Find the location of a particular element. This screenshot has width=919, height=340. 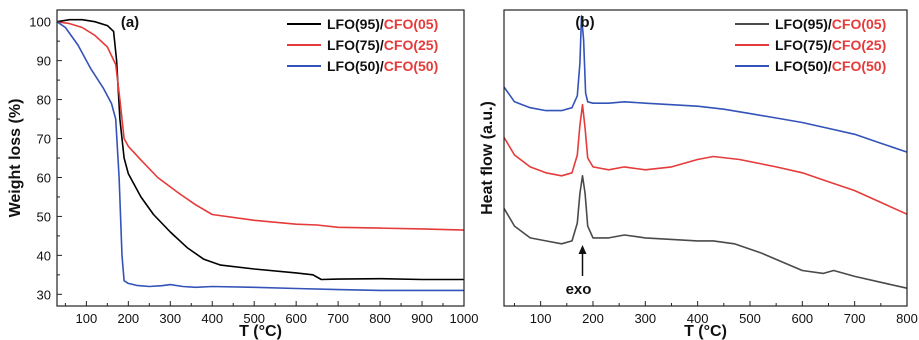

y-tick-label: 40 is located at coordinates (44, 255).